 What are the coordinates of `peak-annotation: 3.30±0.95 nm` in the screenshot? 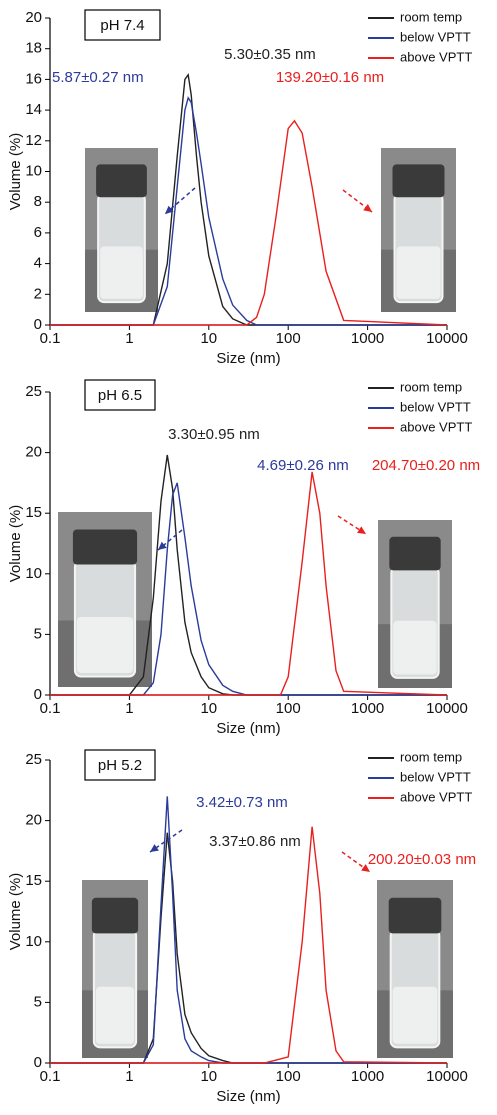 It's located at (214, 434).